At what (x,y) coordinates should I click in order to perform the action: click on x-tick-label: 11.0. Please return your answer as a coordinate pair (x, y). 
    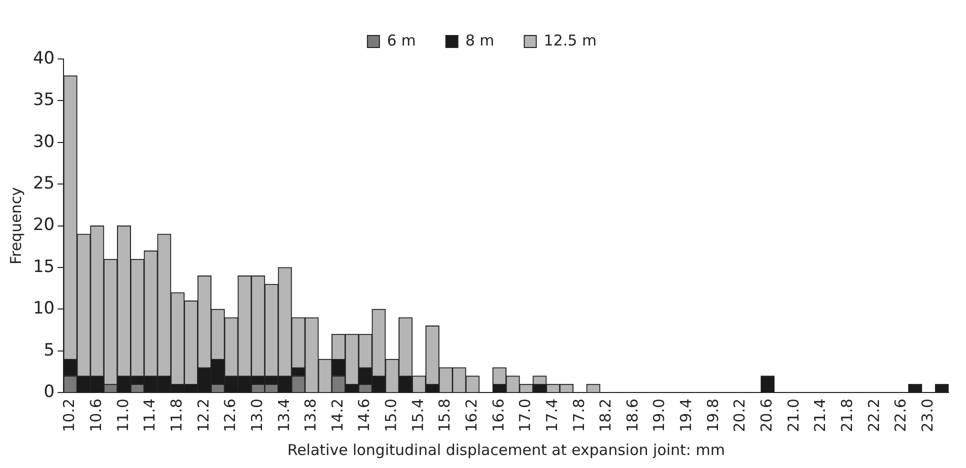
    Looking at the image, I should click on (123, 415).